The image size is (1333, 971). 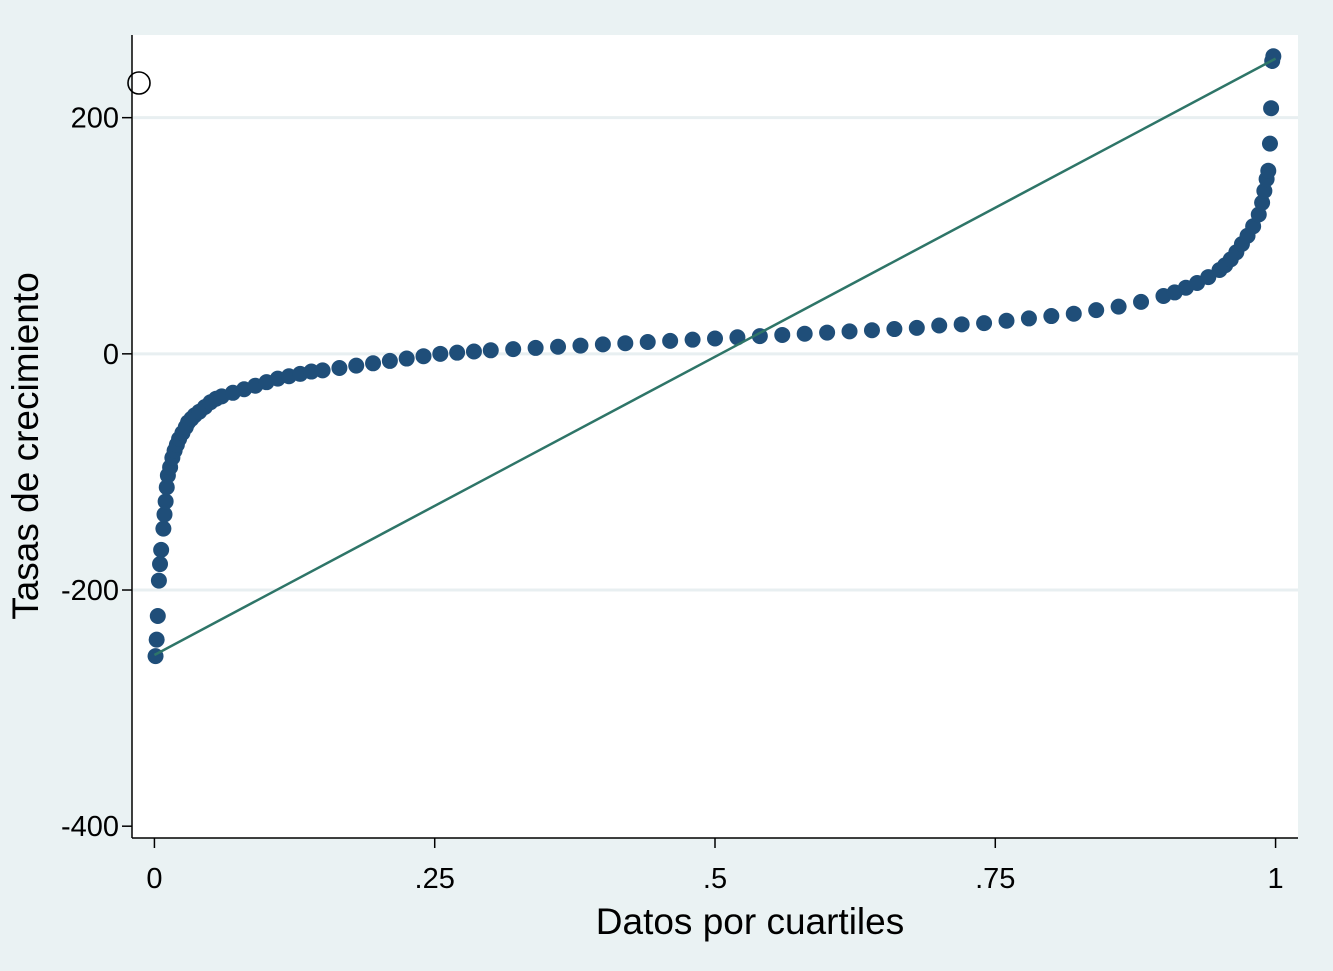 What do you see at coordinates (139, 83) in the screenshot?
I see `legend-marker-icon` at bounding box center [139, 83].